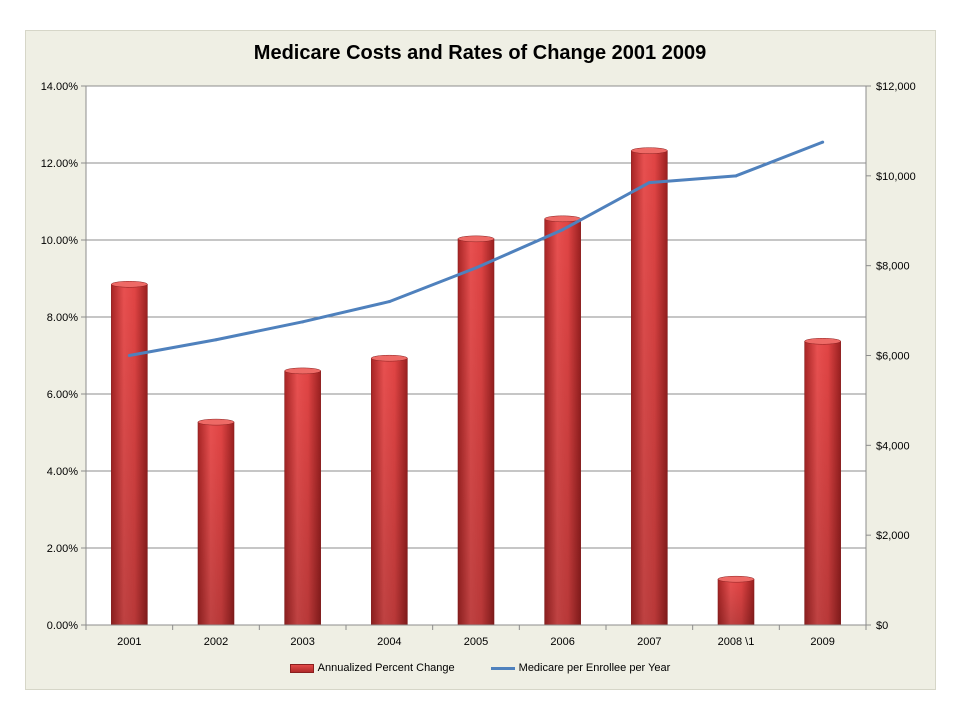 This screenshot has height=720, width=960. Describe the element at coordinates (386, 668) in the screenshot. I see `legend-label-bars: Annualized Percent Change` at that location.